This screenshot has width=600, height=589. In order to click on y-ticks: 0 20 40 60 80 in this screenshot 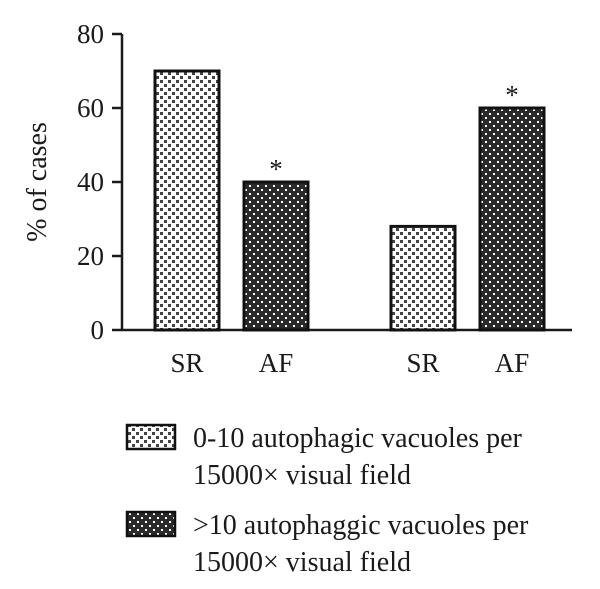, I will do `click(99, 182)`.